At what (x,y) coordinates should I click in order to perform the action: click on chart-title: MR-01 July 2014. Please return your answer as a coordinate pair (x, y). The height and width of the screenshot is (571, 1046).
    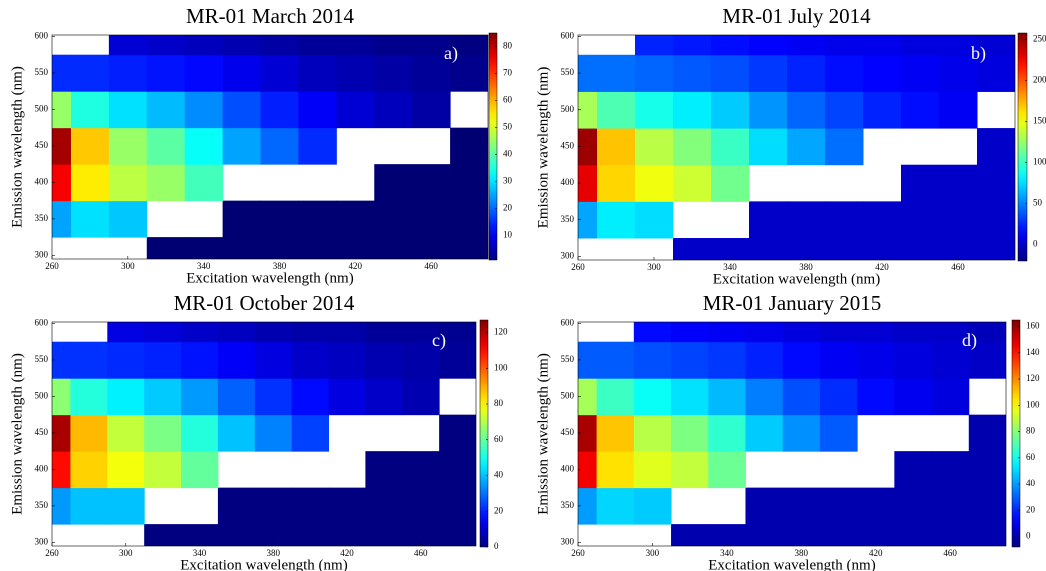
    Looking at the image, I should click on (796, 16).